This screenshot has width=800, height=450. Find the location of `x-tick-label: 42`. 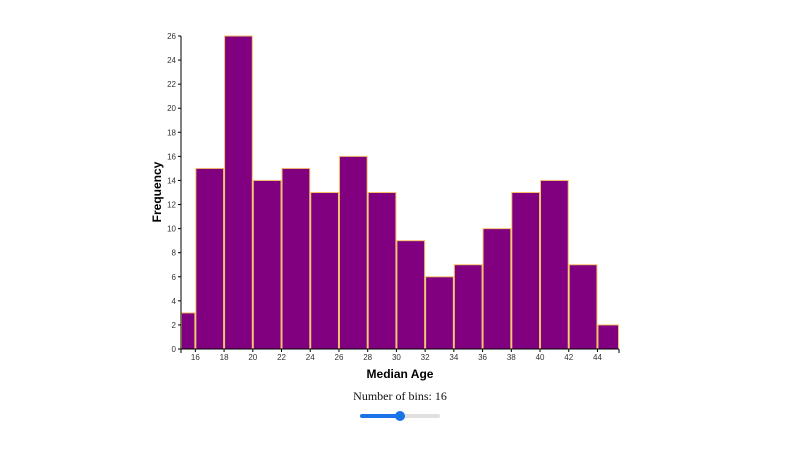

x-tick-label: 42 is located at coordinates (568, 357).